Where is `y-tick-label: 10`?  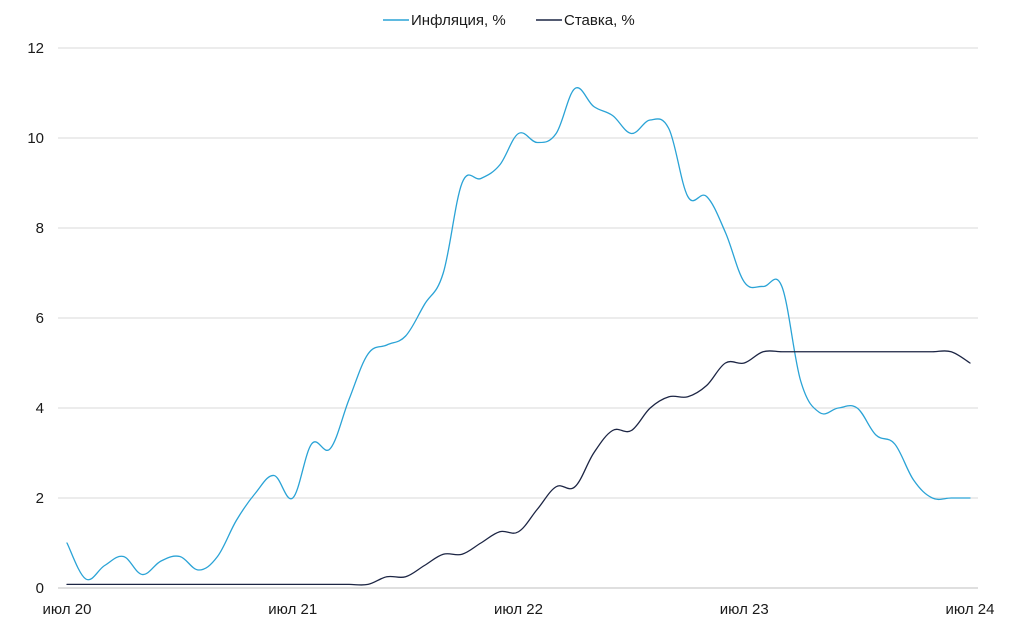
y-tick-label: 10 is located at coordinates (35, 138).